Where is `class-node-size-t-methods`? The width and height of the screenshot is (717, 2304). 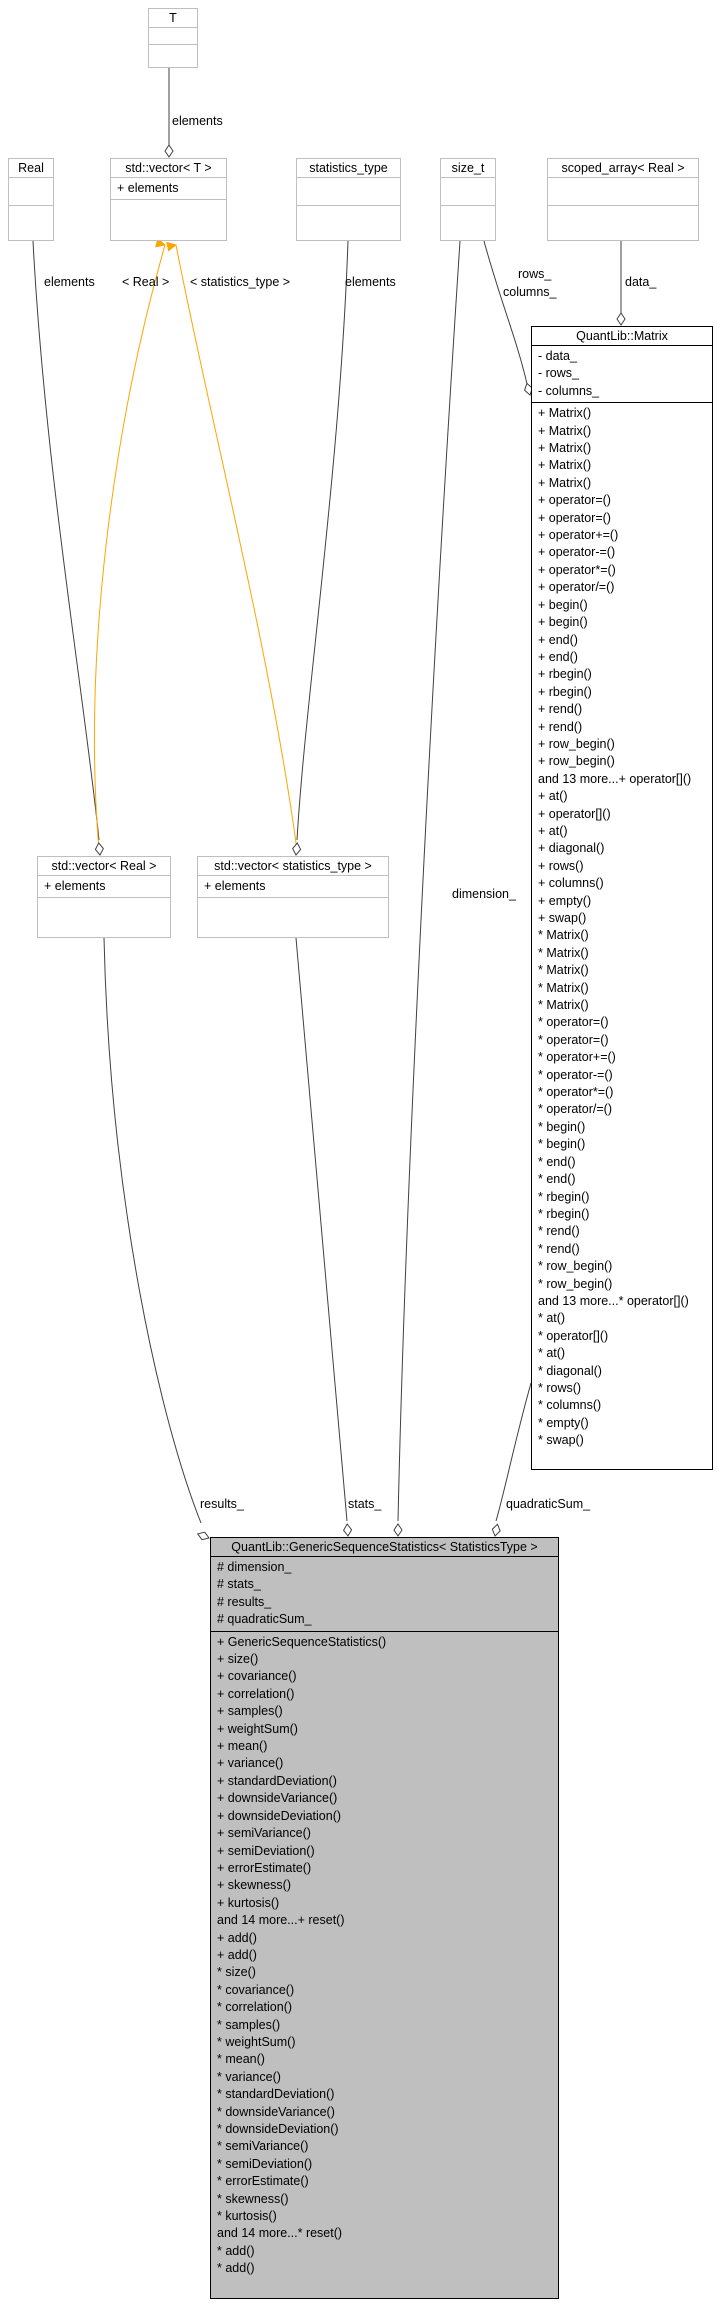 class-node-size-t-methods is located at coordinates (468, 219).